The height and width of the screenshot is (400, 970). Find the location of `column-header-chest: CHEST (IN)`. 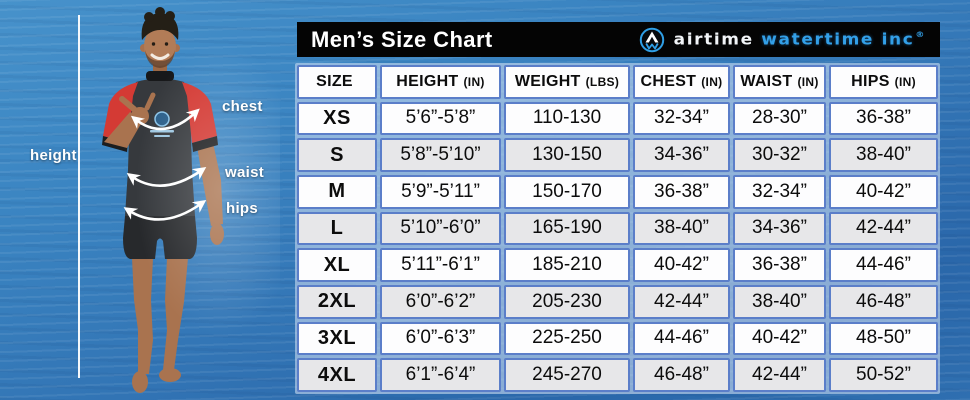

column-header-chest: CHEST (IN) is located at coordinates (681, 82).